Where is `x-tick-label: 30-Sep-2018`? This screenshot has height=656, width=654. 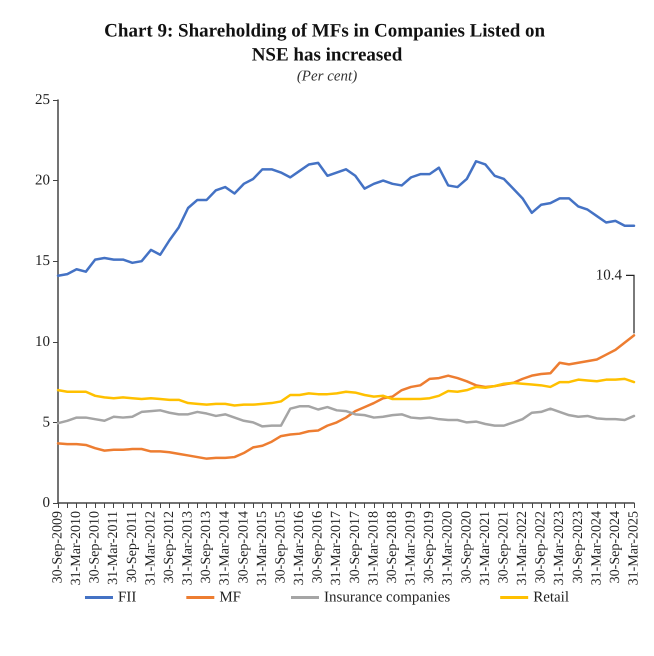 x-tick-label: 30-Sep-2018 is located at coordinates (392, 547).